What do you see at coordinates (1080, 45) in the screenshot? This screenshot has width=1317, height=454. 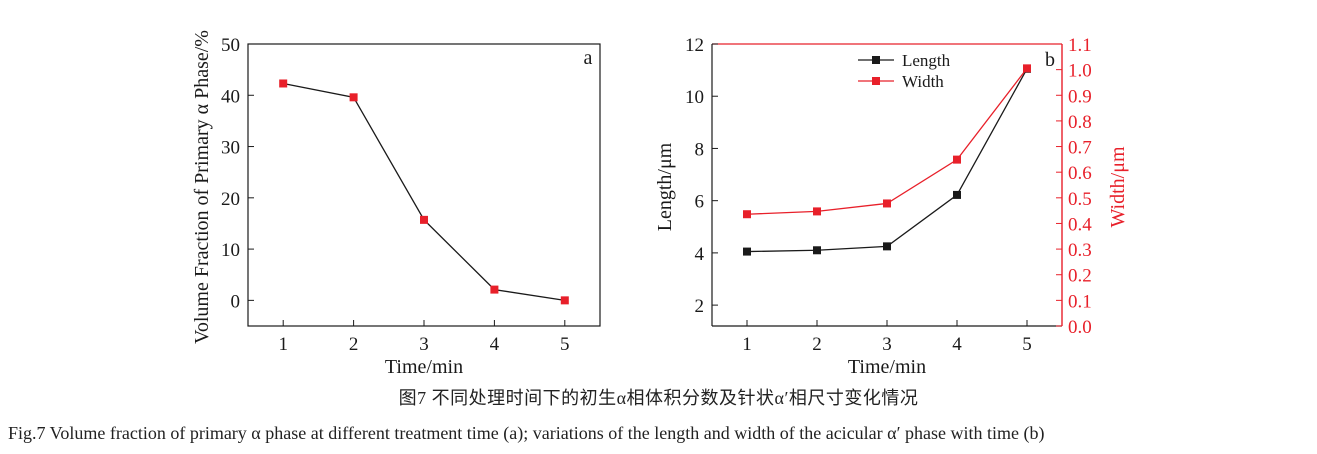 I see `y2-tick-label-b: 1.1` at bounding box center [1080, 45].